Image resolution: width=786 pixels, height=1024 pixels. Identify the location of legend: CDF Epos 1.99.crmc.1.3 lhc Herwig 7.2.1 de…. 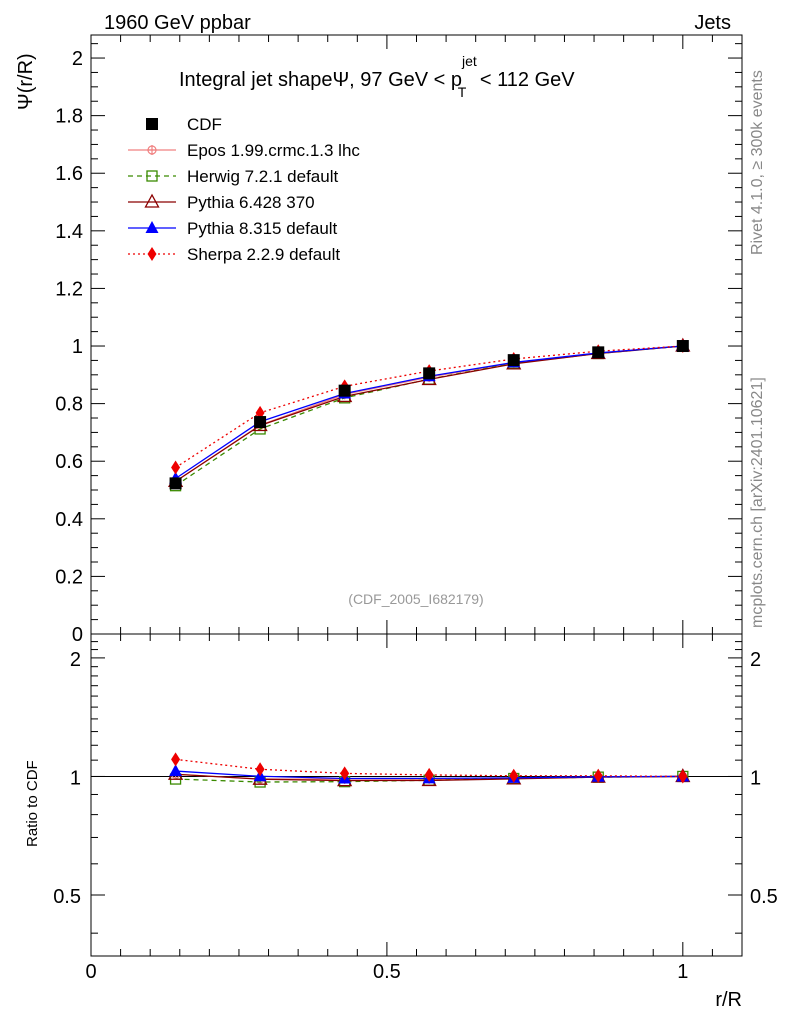
(244, 189).